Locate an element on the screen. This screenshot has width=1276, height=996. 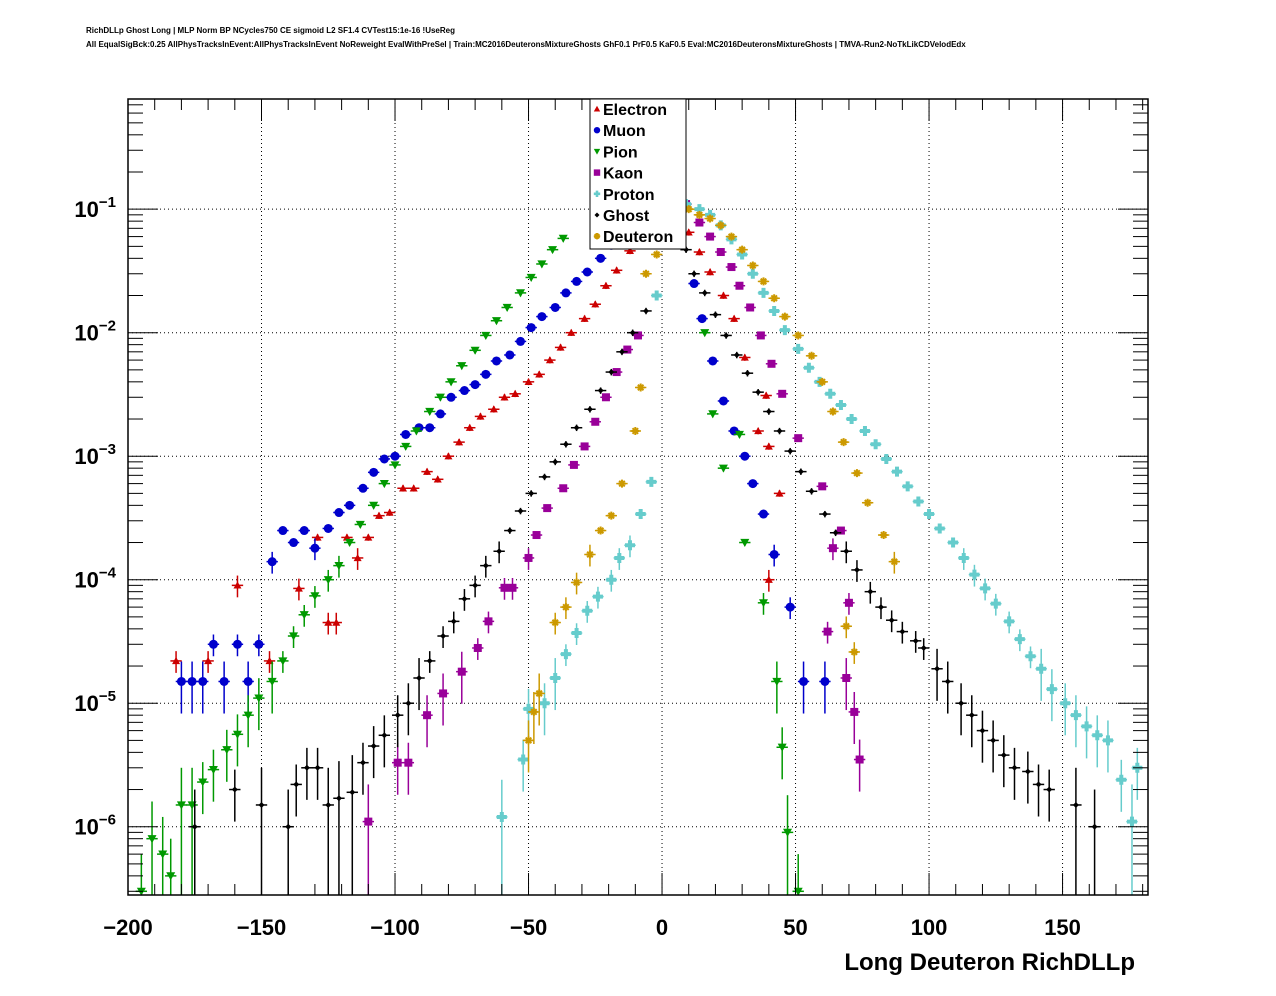
y-tick-base: 10 is located at coordinates (86, 209).